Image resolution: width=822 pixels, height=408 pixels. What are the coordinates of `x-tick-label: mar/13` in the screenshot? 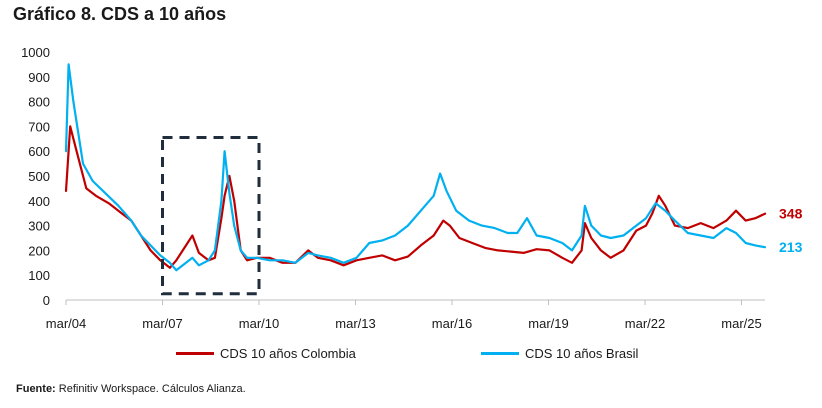 It's located at (355, 323).